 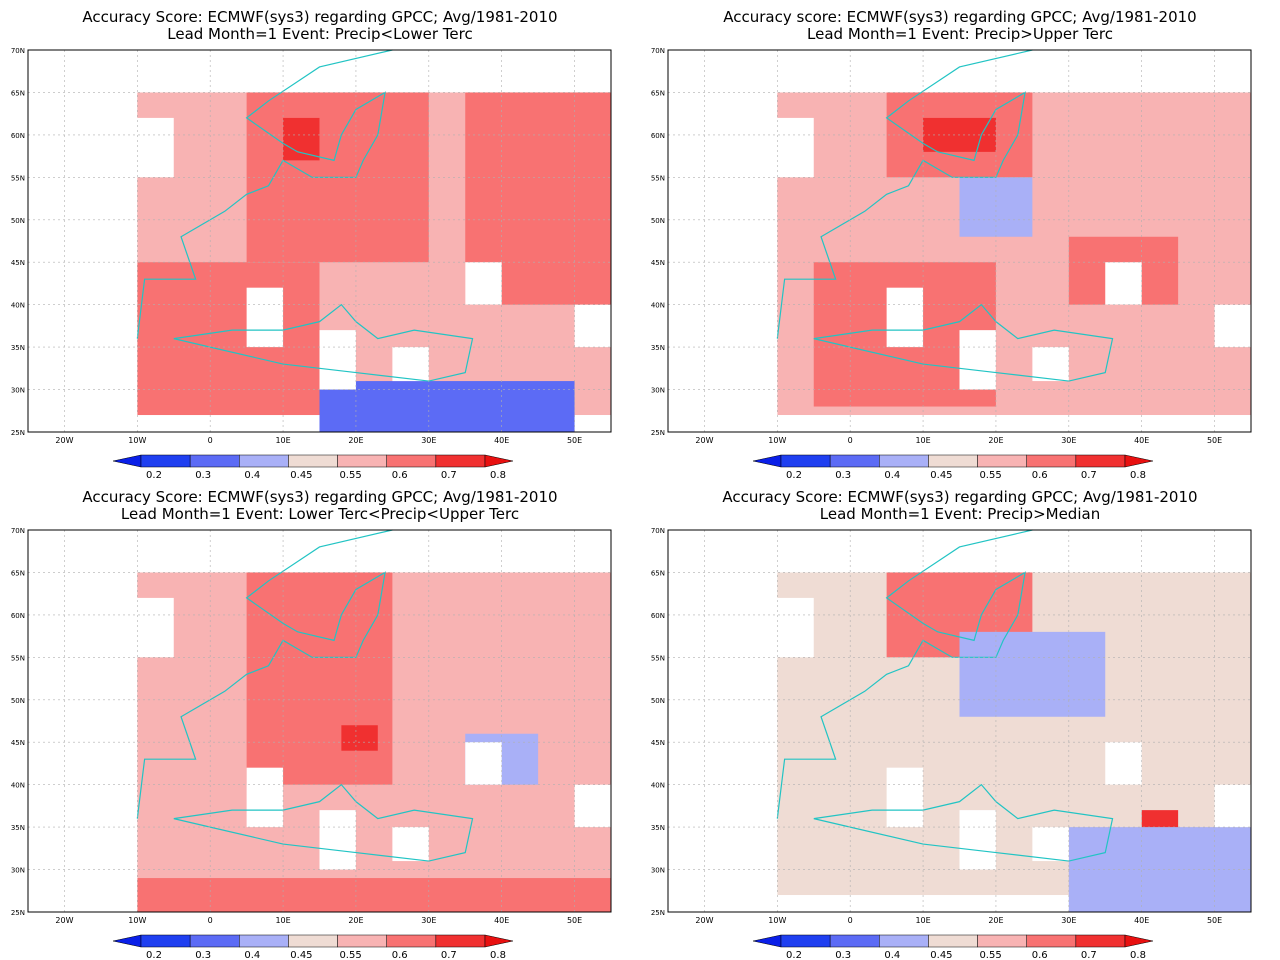 What do you see at coordinates (960, 34) in the screenshot?
I see `panel-subtitle: Lead Month=1 Event: Precip>Upper Terc` at bounding box center [960, 34].